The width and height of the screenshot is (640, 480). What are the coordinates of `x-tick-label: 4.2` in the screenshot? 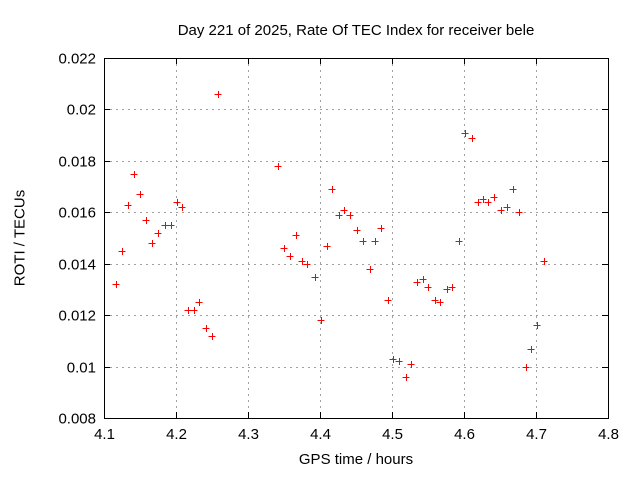 It's located at (176, 434).